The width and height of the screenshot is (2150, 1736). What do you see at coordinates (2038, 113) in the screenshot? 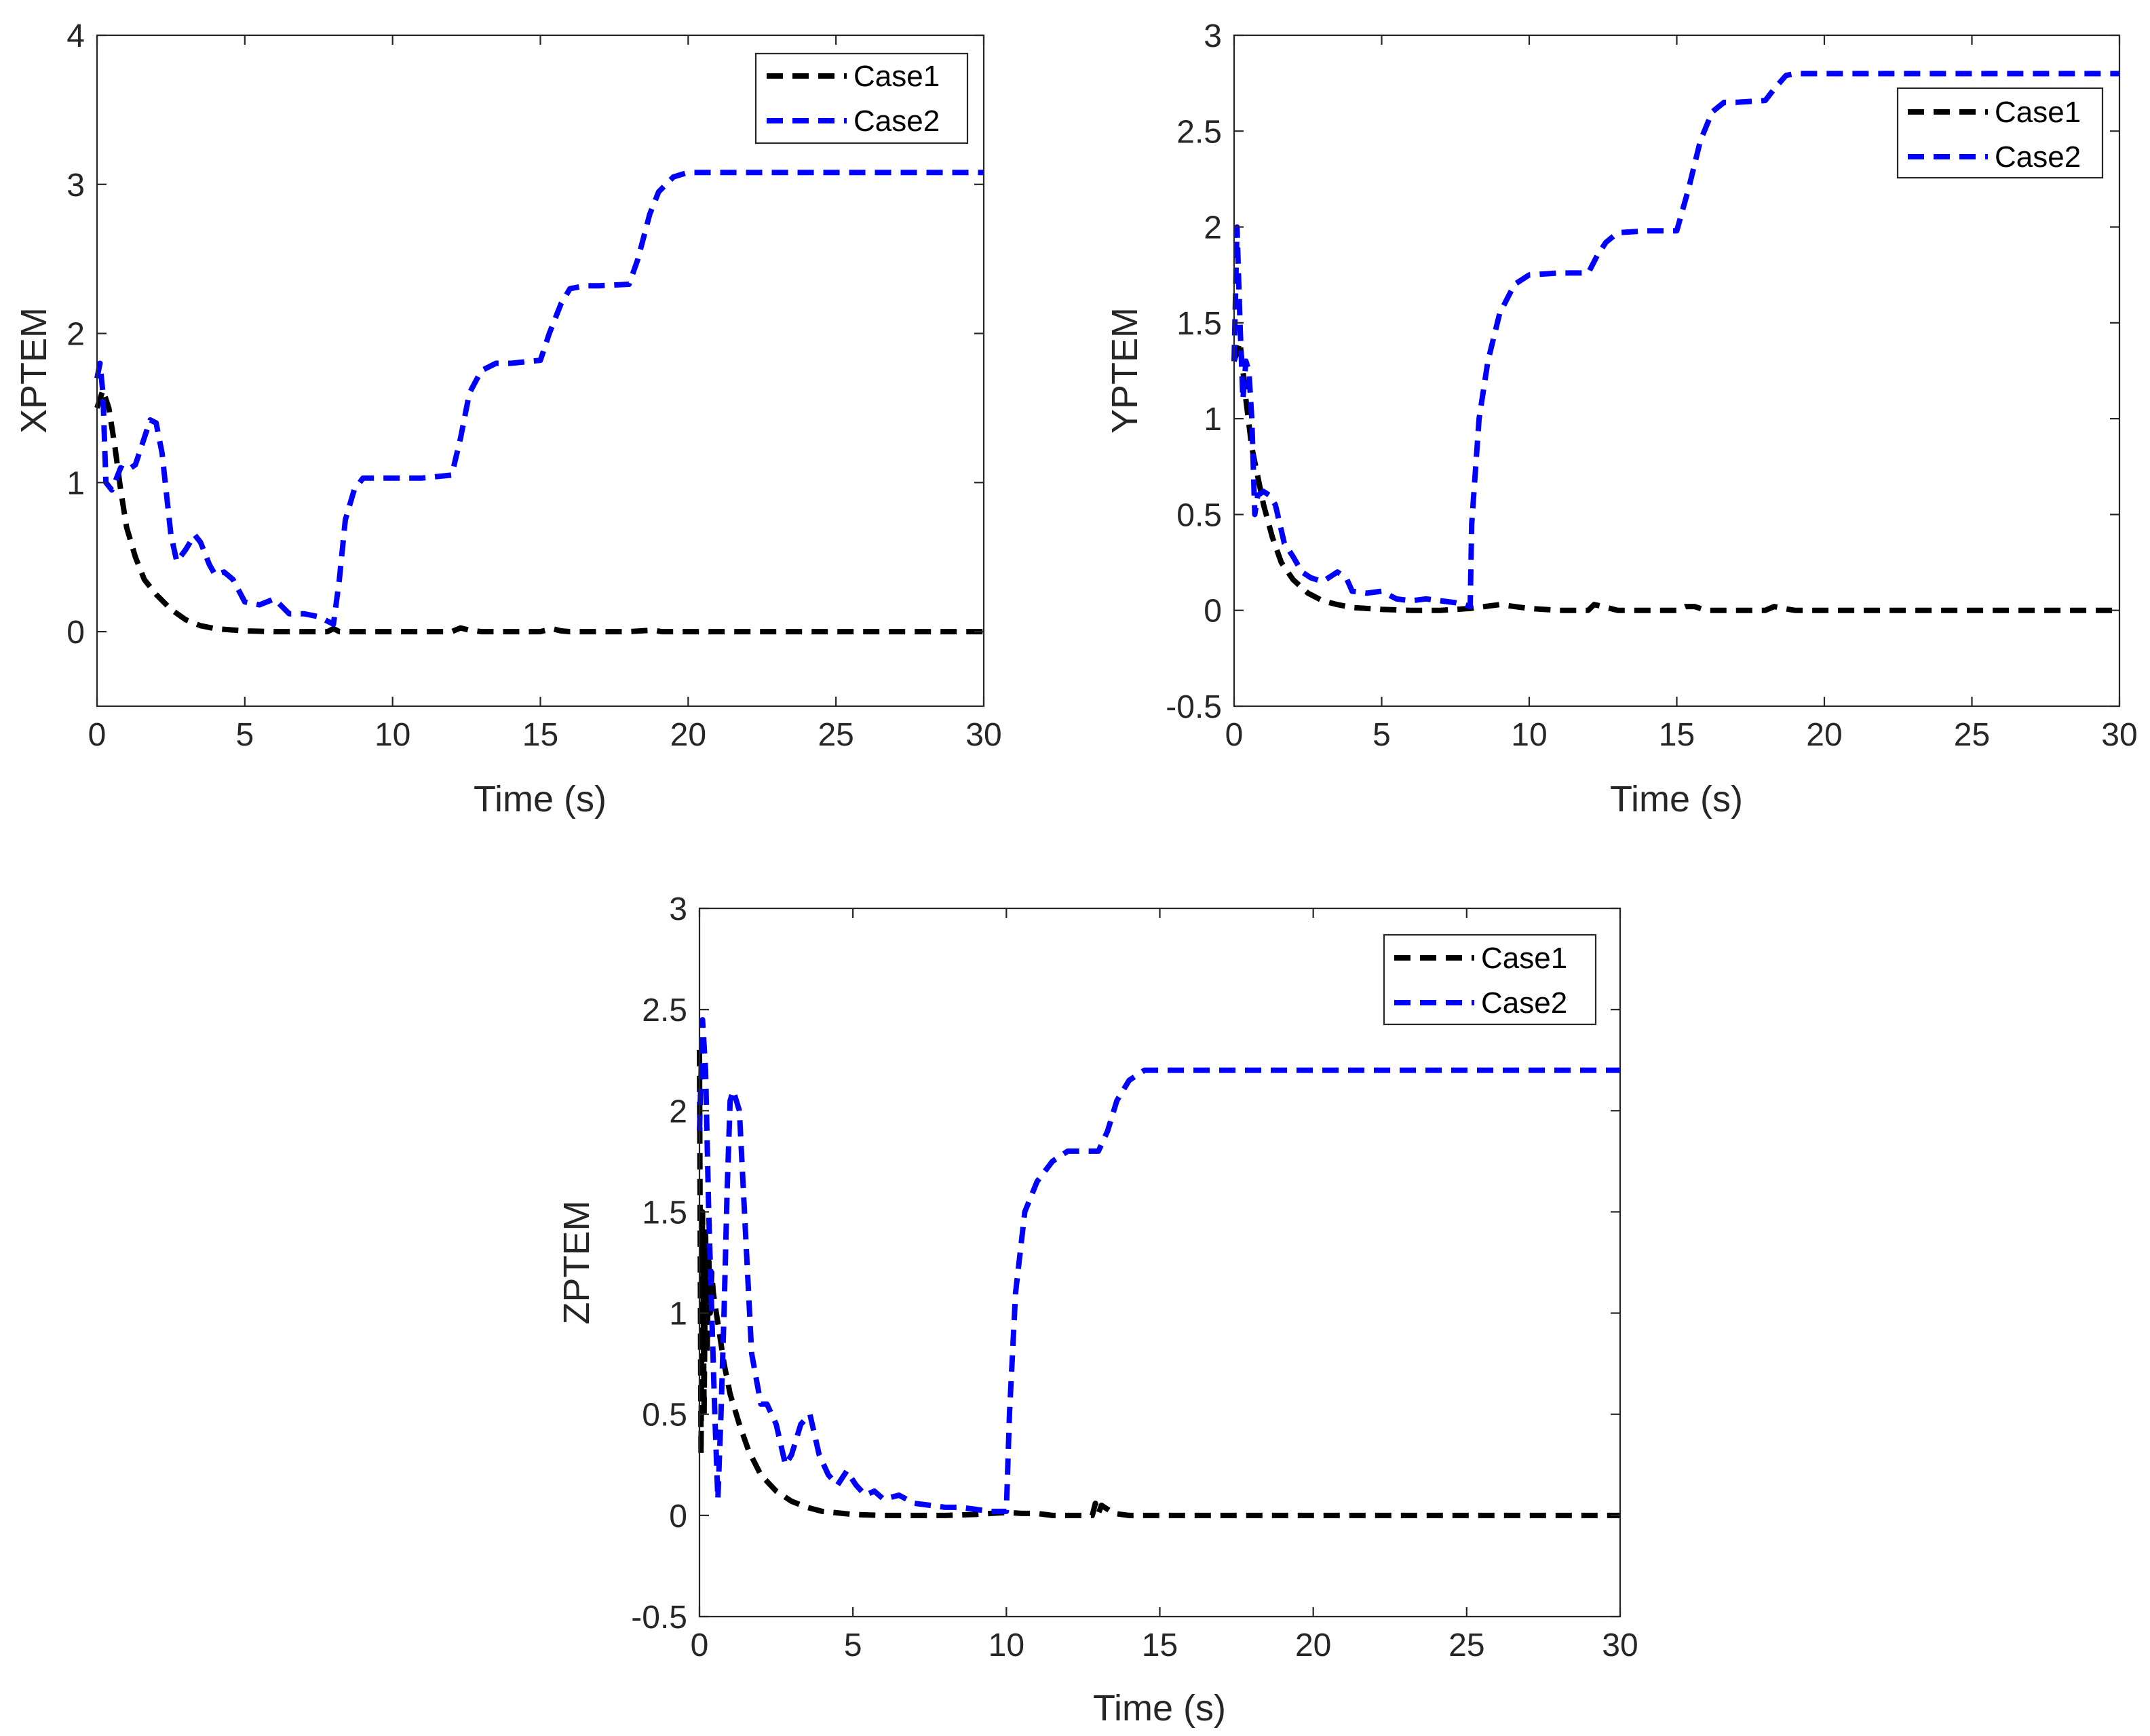
I see `chart-yptem-legend-case1-label: Case1` at bounding box center [2038, 113].